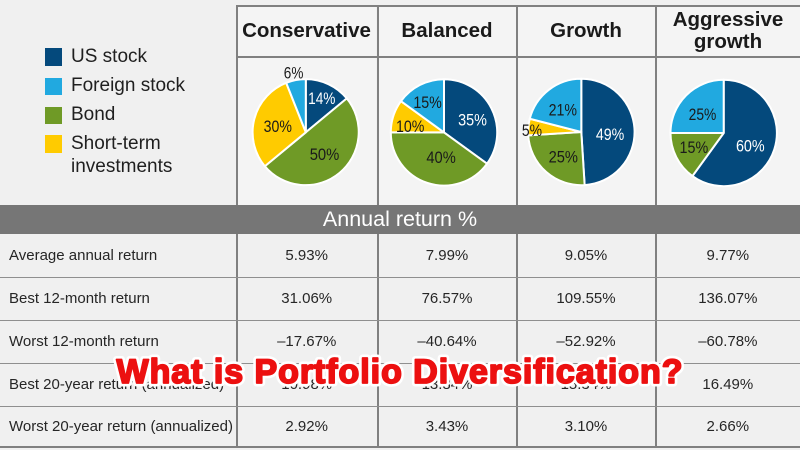  What do you see at coordinates (610, 135) in the screenshot?
I see `svg-text: 49%` at bounding box center [610, 135].